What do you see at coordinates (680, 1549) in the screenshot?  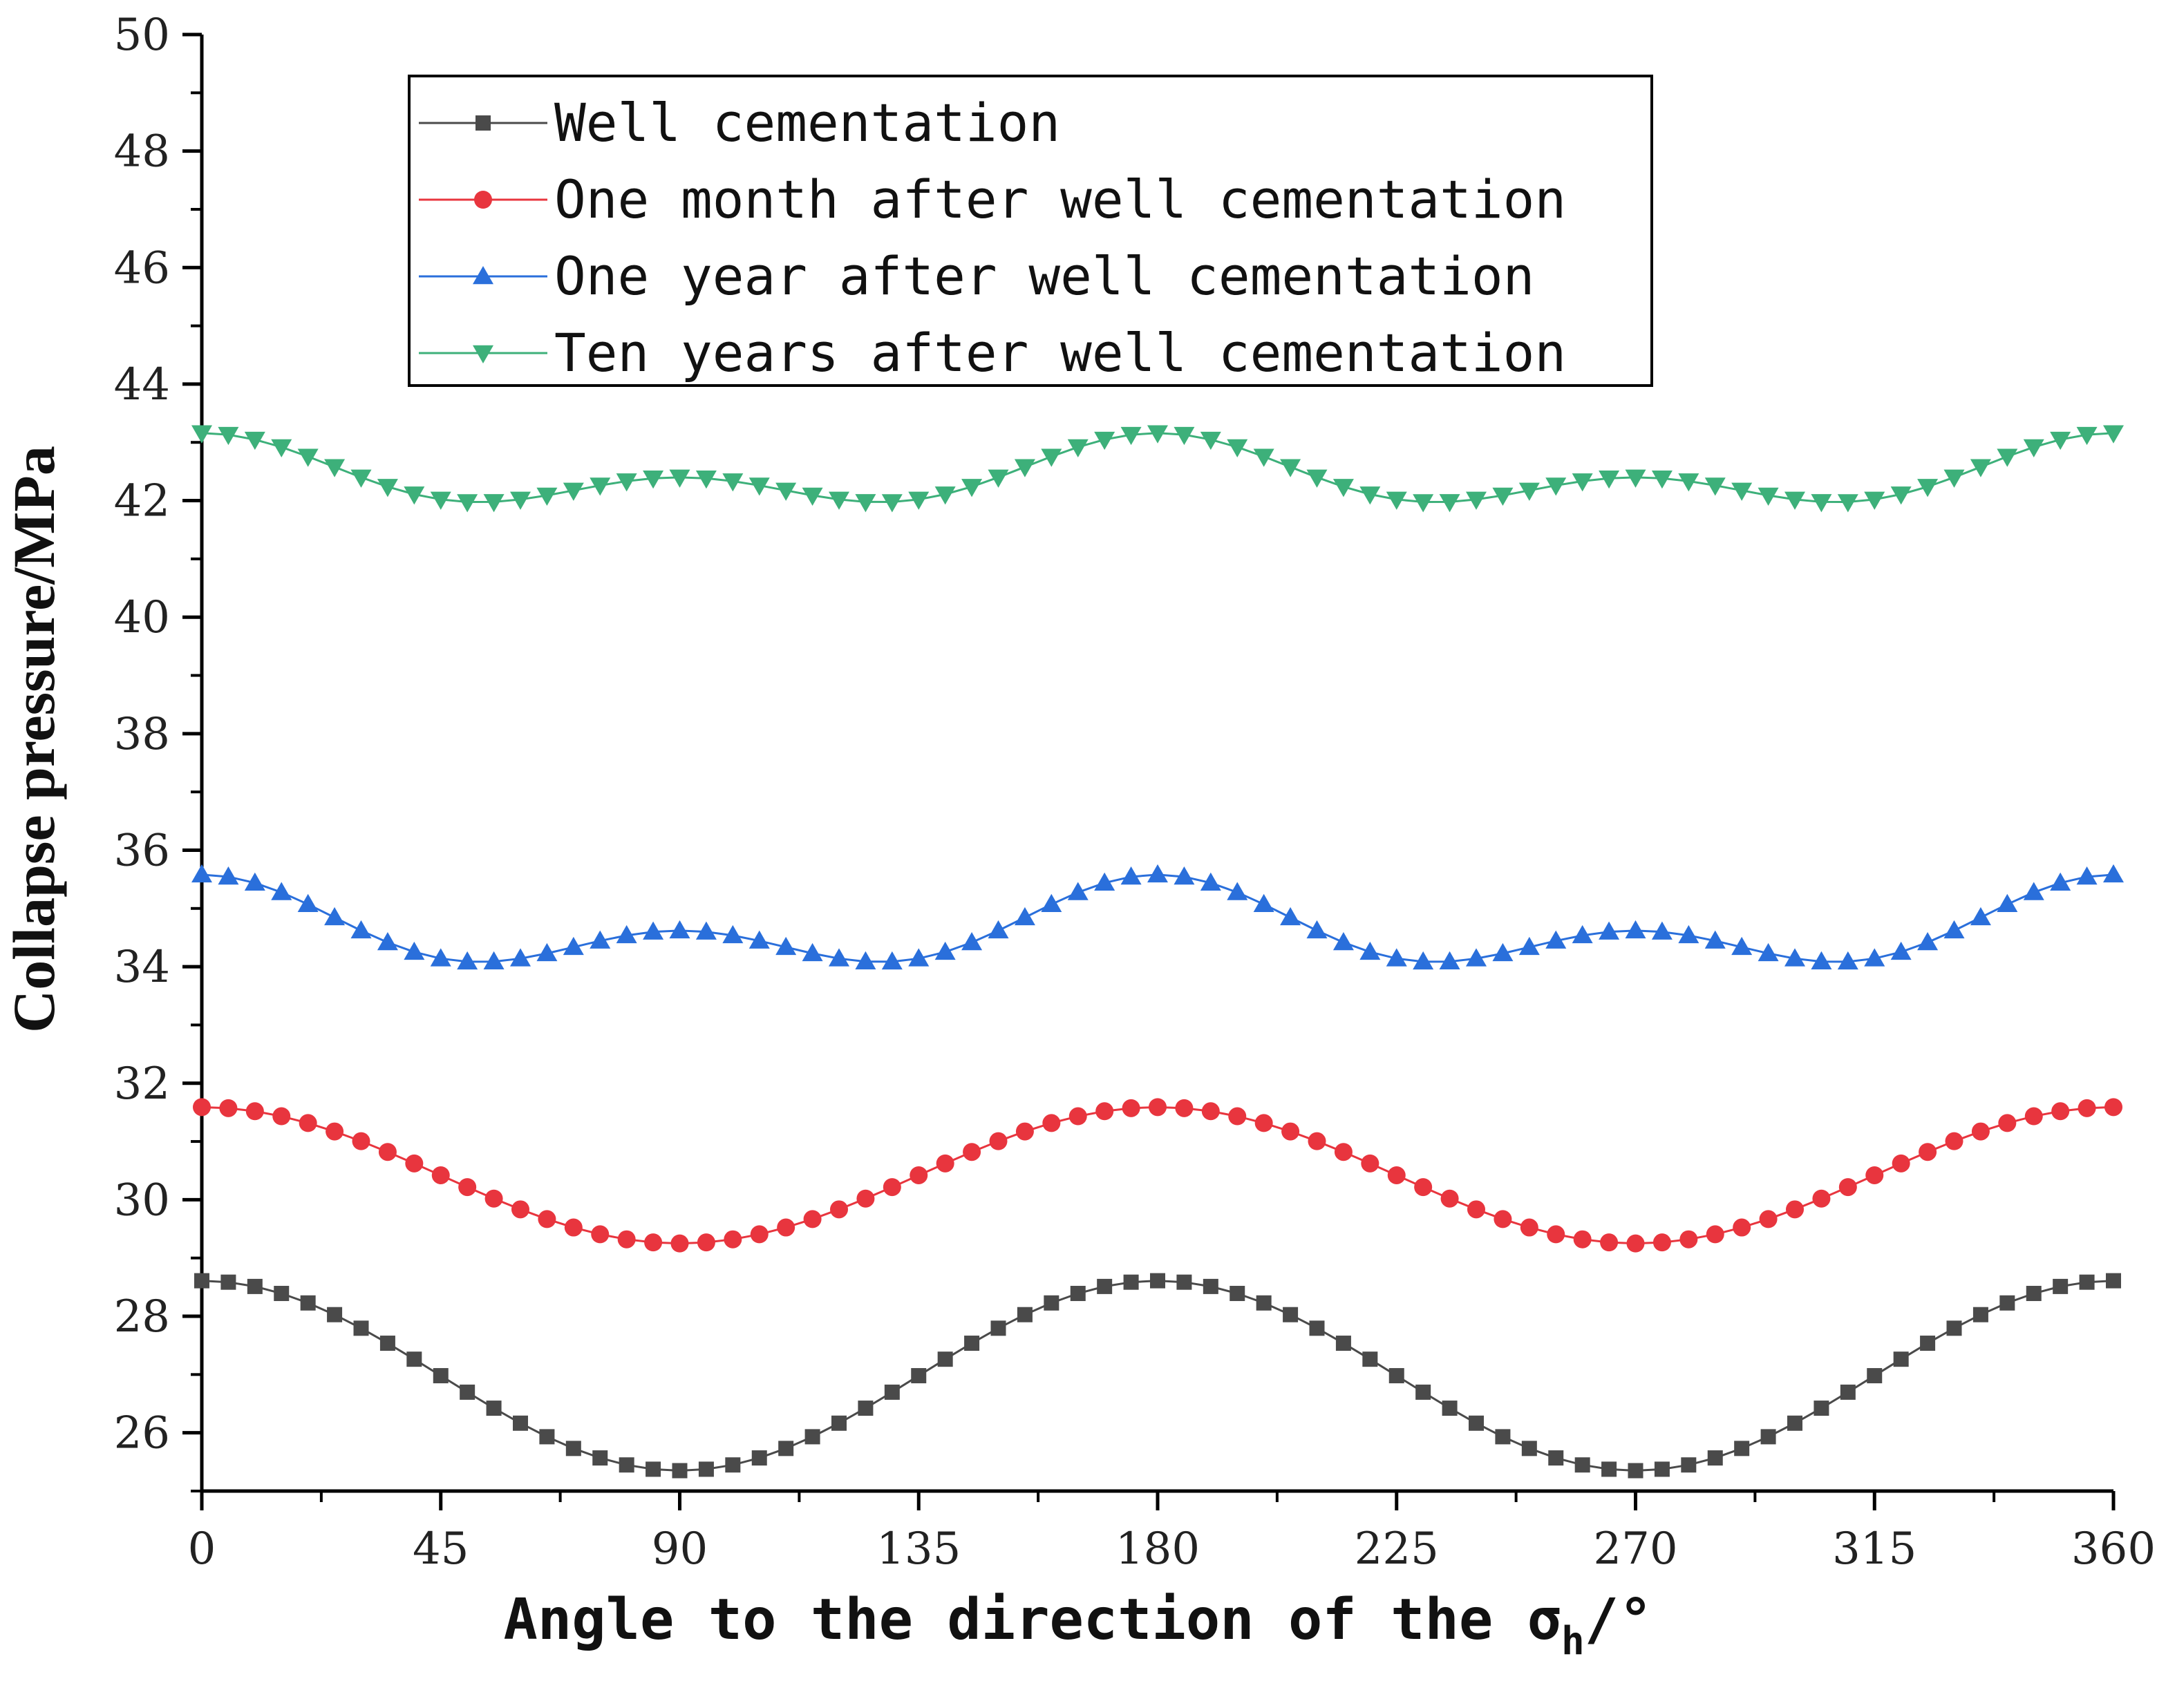 I see `x-tick-label: 90` at bounding box center [680, 1549].